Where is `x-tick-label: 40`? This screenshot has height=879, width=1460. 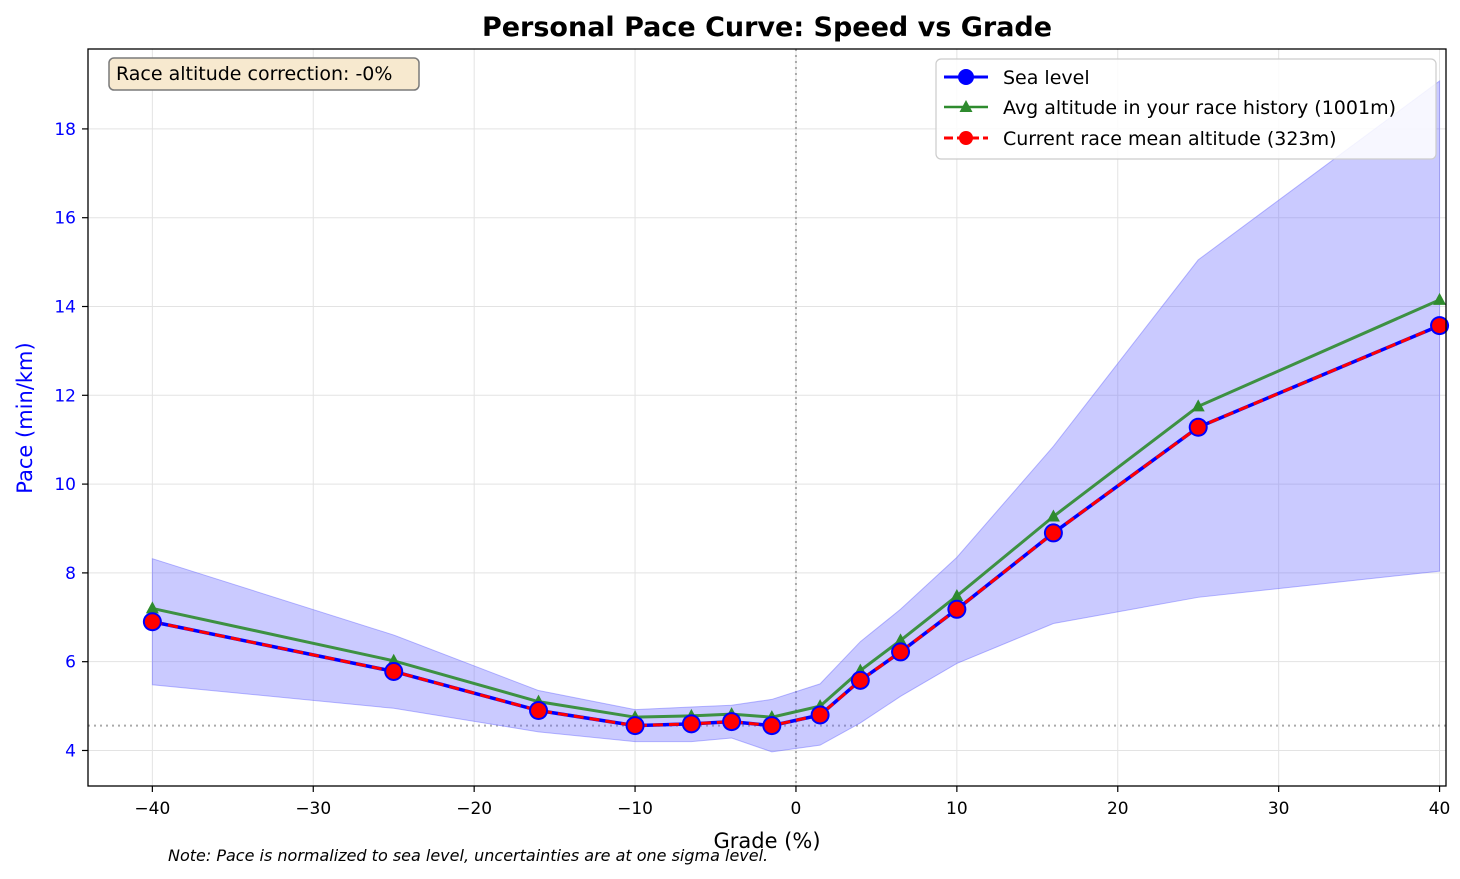
x-tick-label: 40 is located at coordinates (1440, 809).